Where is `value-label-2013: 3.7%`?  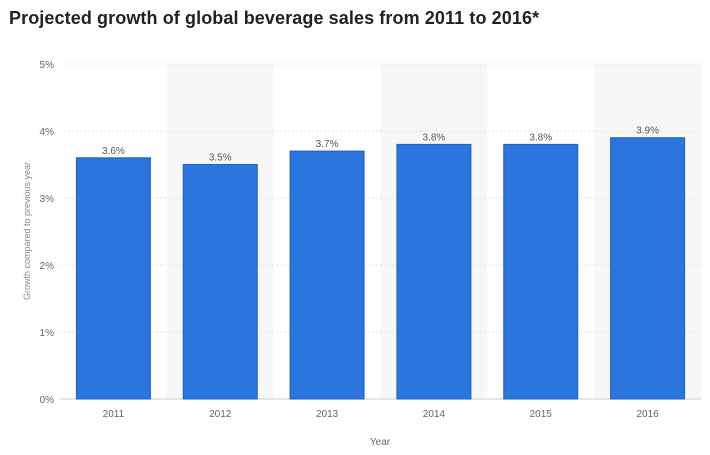
value-label-2013: 3.7% is located at coordinates (327, 144).